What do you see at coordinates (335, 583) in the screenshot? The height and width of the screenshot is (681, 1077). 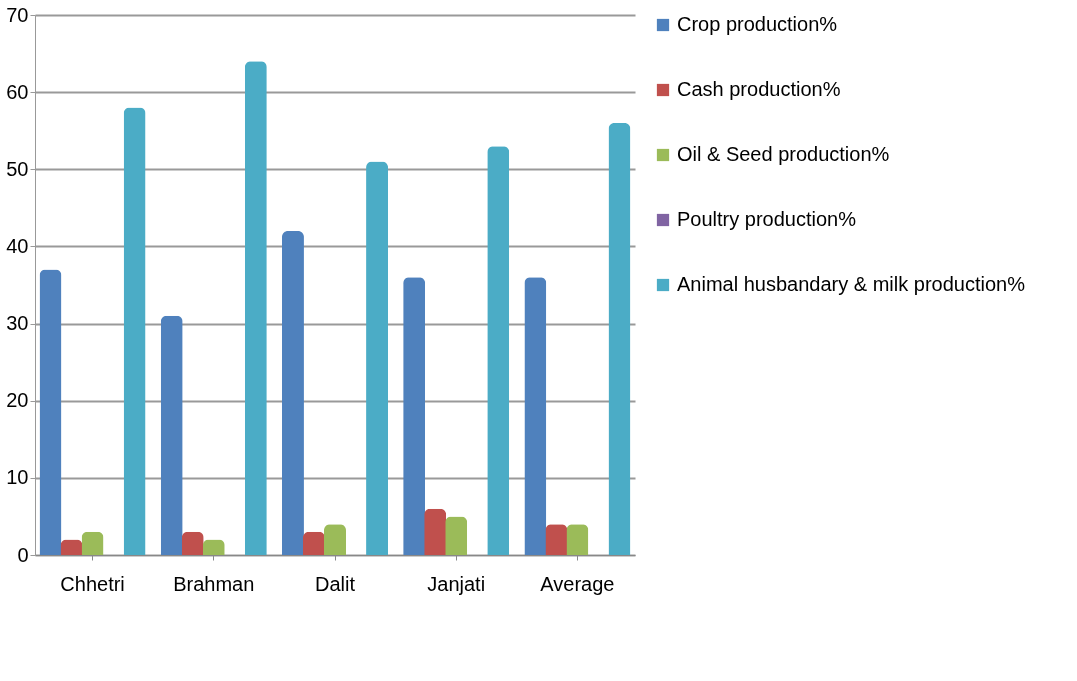 I see `x-tick-label: Dalit` at bounding box center [335, 583].